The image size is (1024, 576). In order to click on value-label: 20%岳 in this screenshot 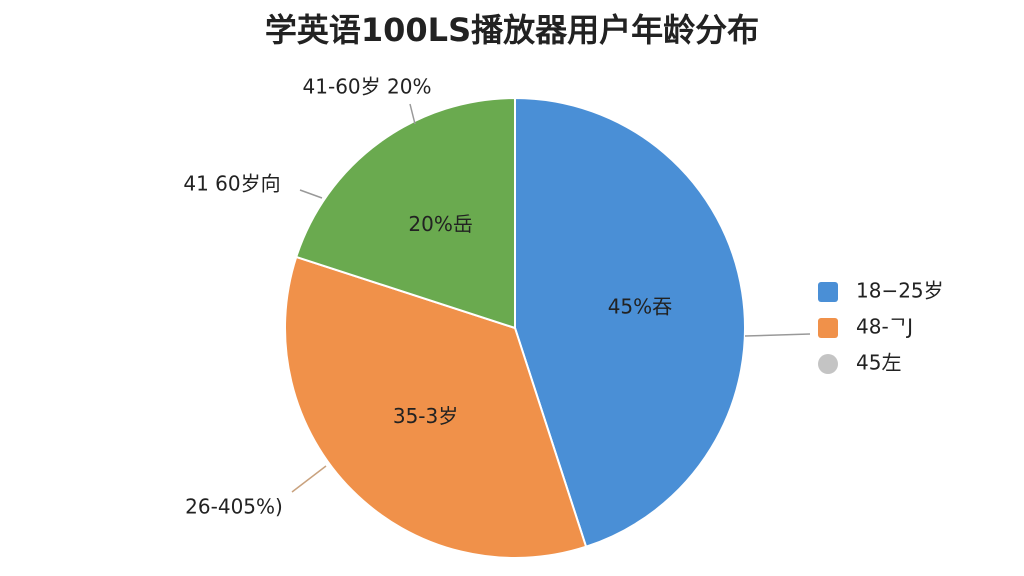, I will do `click(440, 224)`.